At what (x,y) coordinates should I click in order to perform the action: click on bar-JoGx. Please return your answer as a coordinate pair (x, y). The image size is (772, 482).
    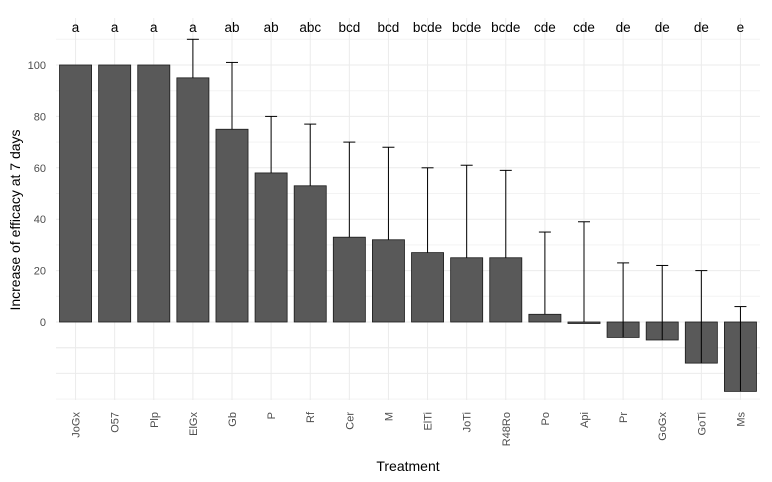
    Looking at the image, I should click on (75, 193).